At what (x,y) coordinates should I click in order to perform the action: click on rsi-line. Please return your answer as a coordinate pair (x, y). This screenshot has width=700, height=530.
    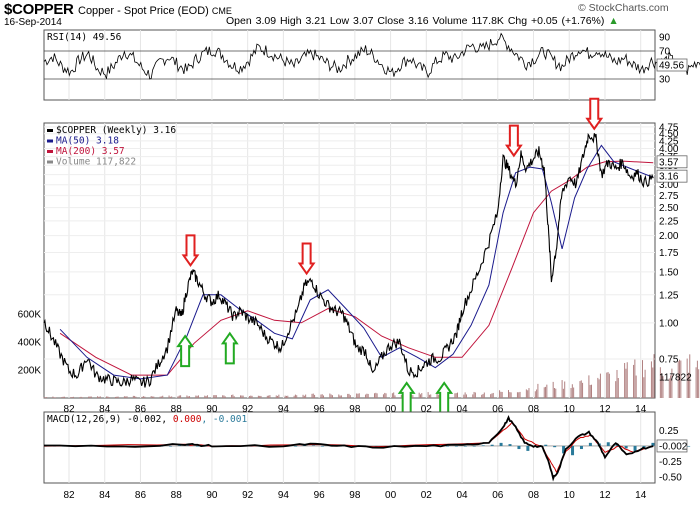
    Looking at the image, I should click on (371, 56).